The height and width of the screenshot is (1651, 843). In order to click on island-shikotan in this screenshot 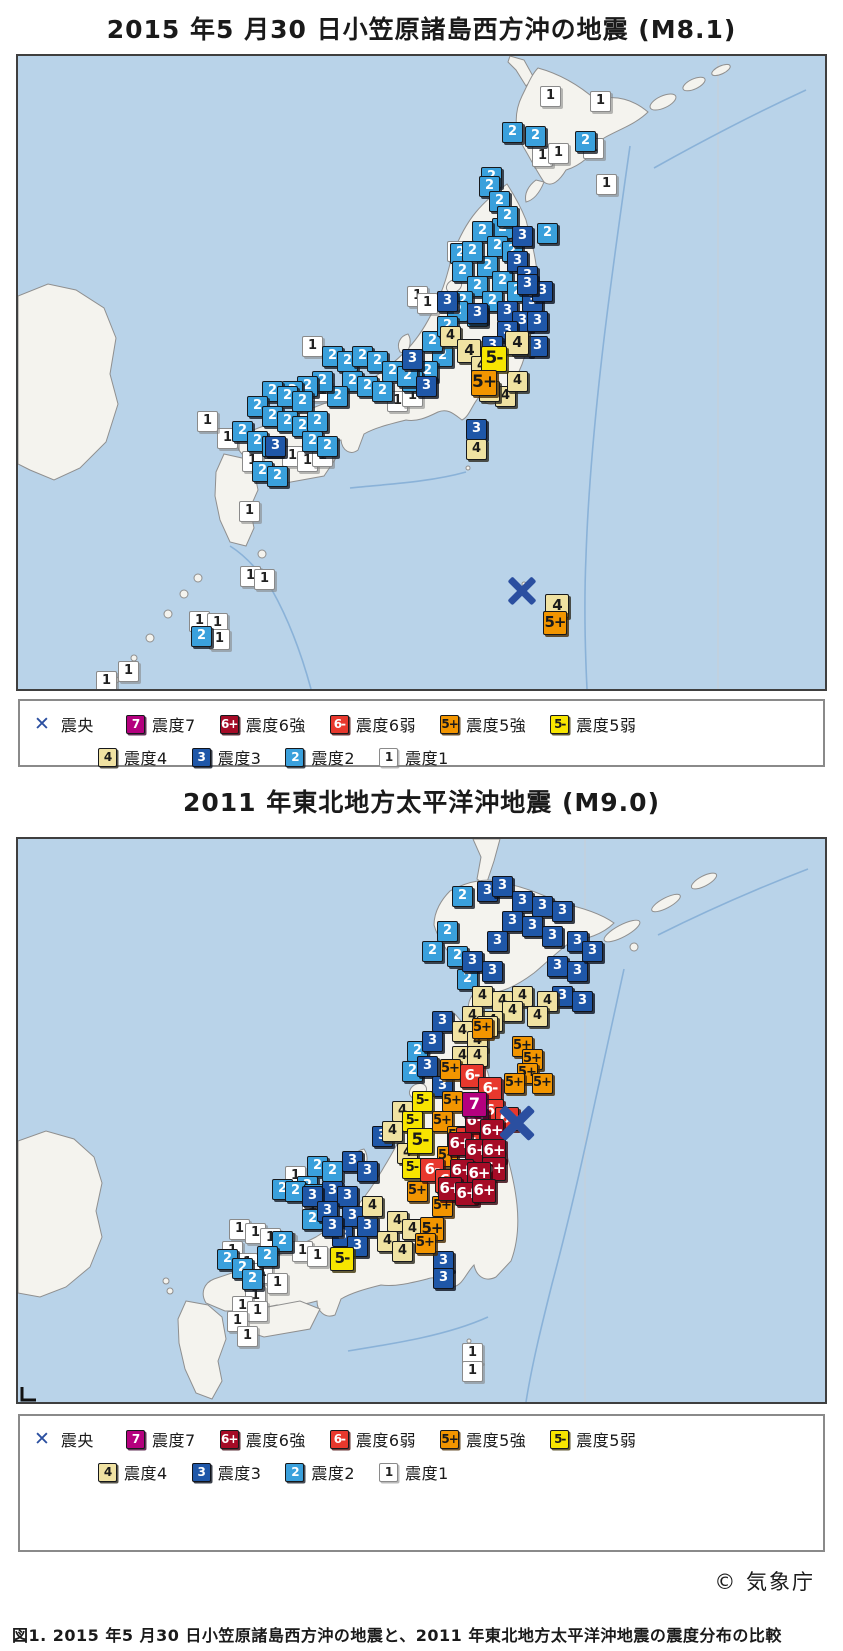, I will do `click(634, 947)`.